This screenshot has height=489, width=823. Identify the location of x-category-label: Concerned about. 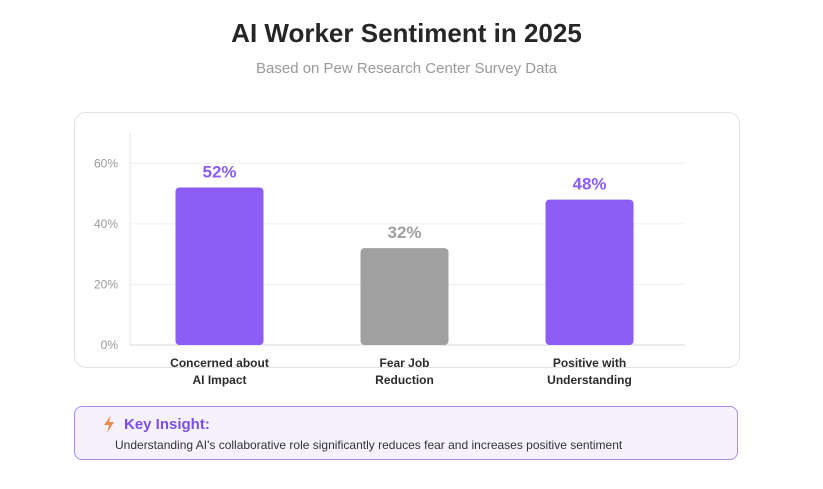
(219, 363).